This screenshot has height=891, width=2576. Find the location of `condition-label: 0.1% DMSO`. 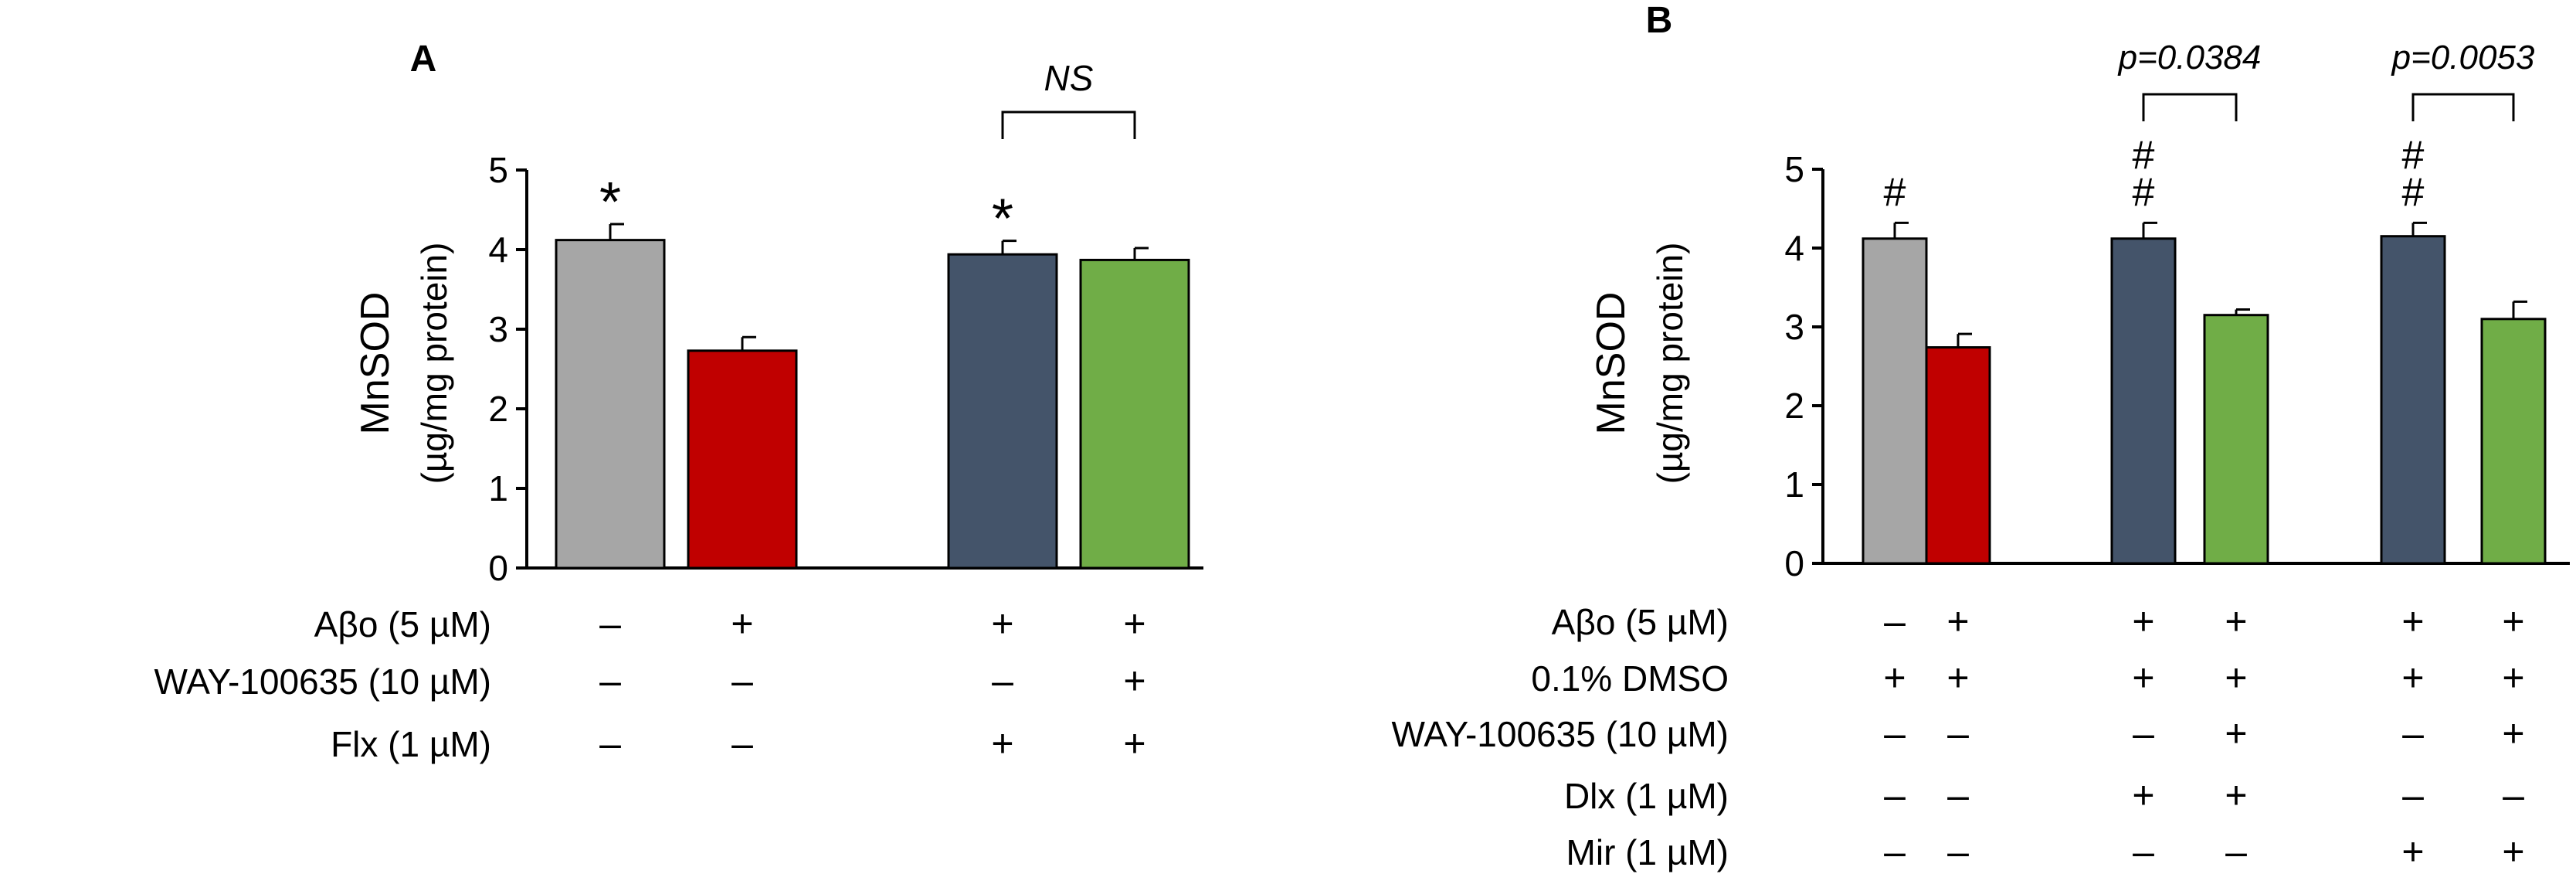

condition-label: 0.1% DMSO is located at coordinates (1630, 678).